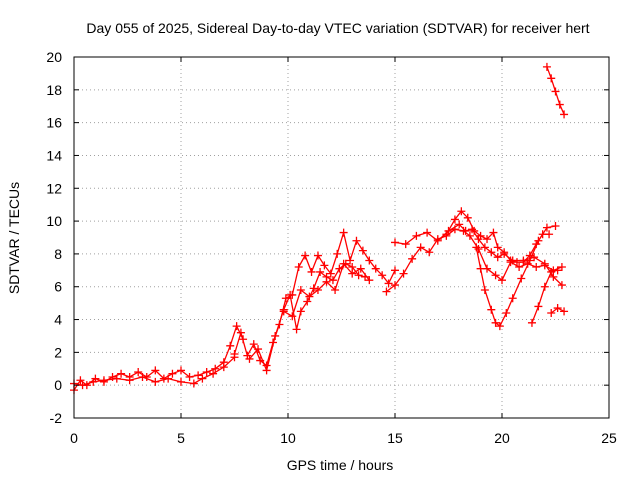 The height and width of the screenshot is (480, 640). Describe the element at coordinates (395, 438) in the screenshot. I see `x-tick-label: 15` at that location.